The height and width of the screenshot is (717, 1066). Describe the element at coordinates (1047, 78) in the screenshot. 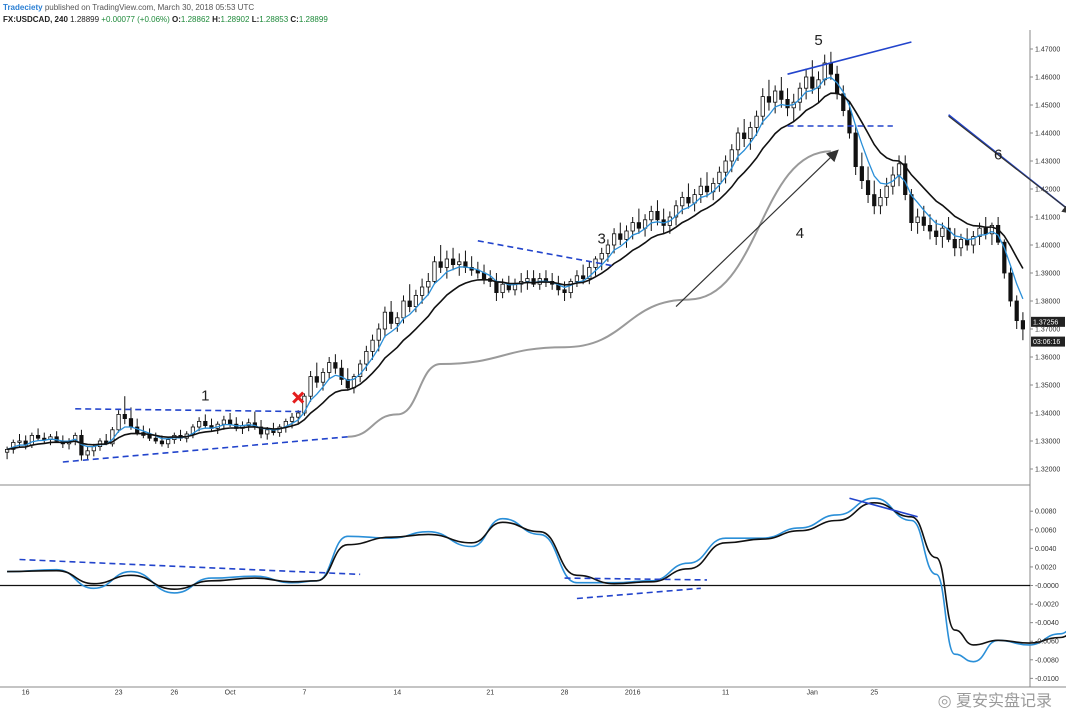

I see `price-tick-label: 1.46000` at that location.